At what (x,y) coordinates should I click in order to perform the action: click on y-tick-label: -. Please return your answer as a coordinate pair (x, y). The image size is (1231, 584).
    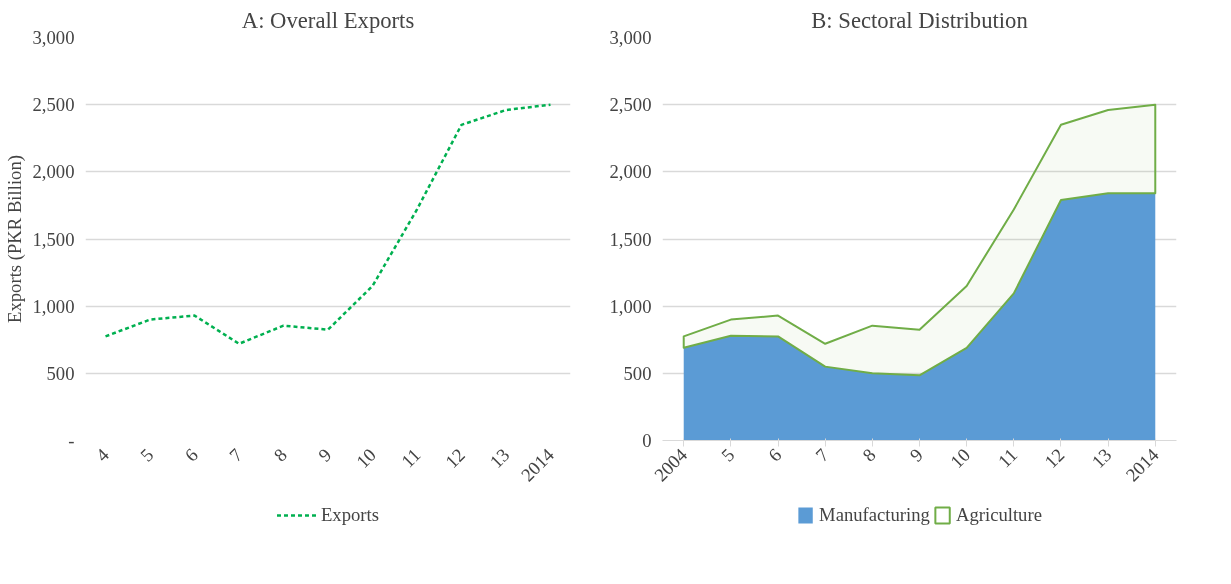
    Looking at the image, I should click on (71, 440).